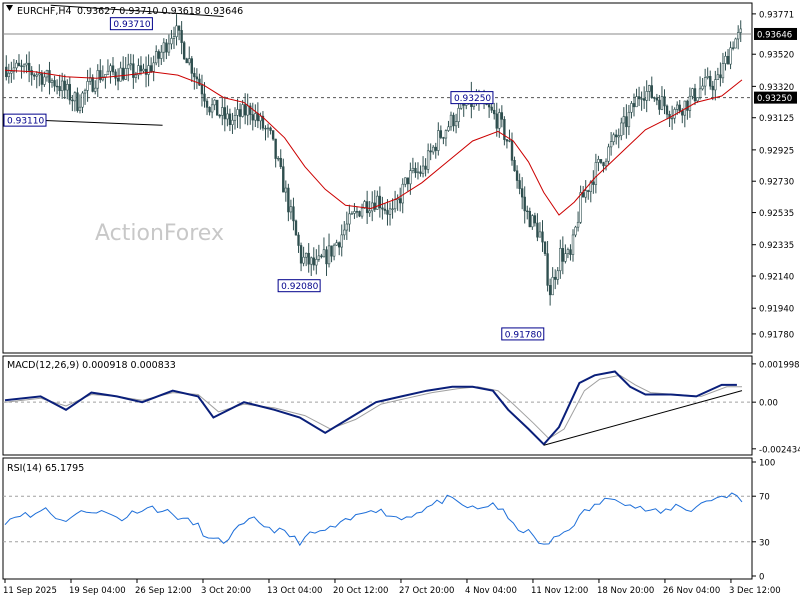 This screenshot has height=604, width=800. Describe the element at coordinates (131, 25) in the screenshot. I see `price-label-text: 0.93710` at that location.